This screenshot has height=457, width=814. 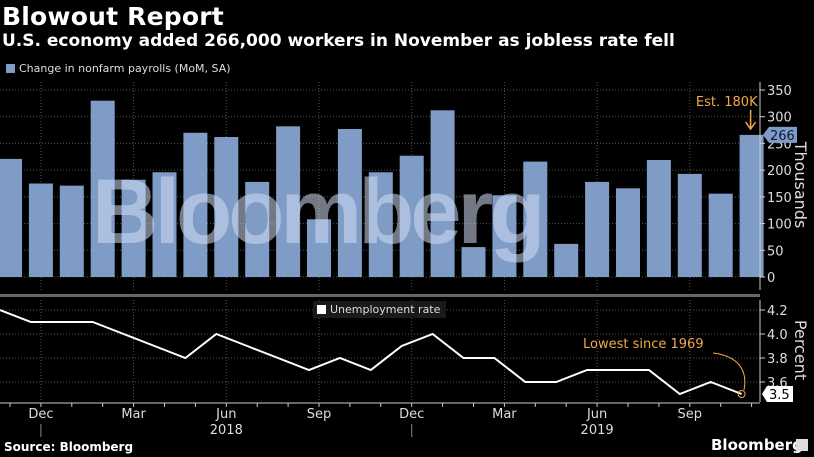 I want to click on legend-swatch-line, so click(x=321, y=309).